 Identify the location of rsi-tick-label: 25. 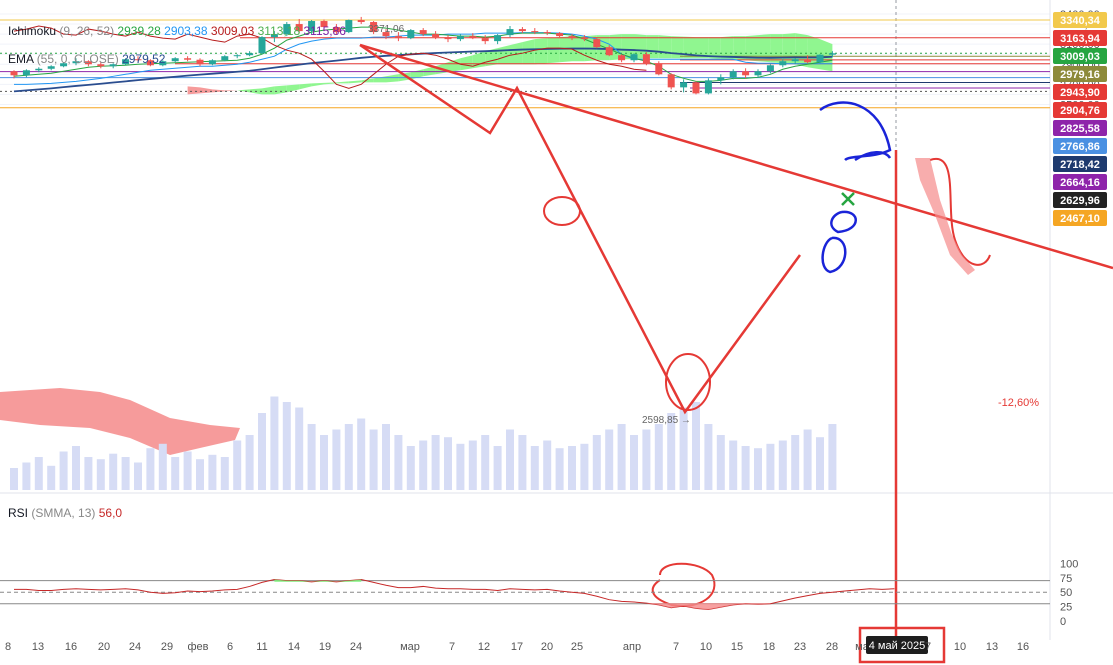
(1066, 608).